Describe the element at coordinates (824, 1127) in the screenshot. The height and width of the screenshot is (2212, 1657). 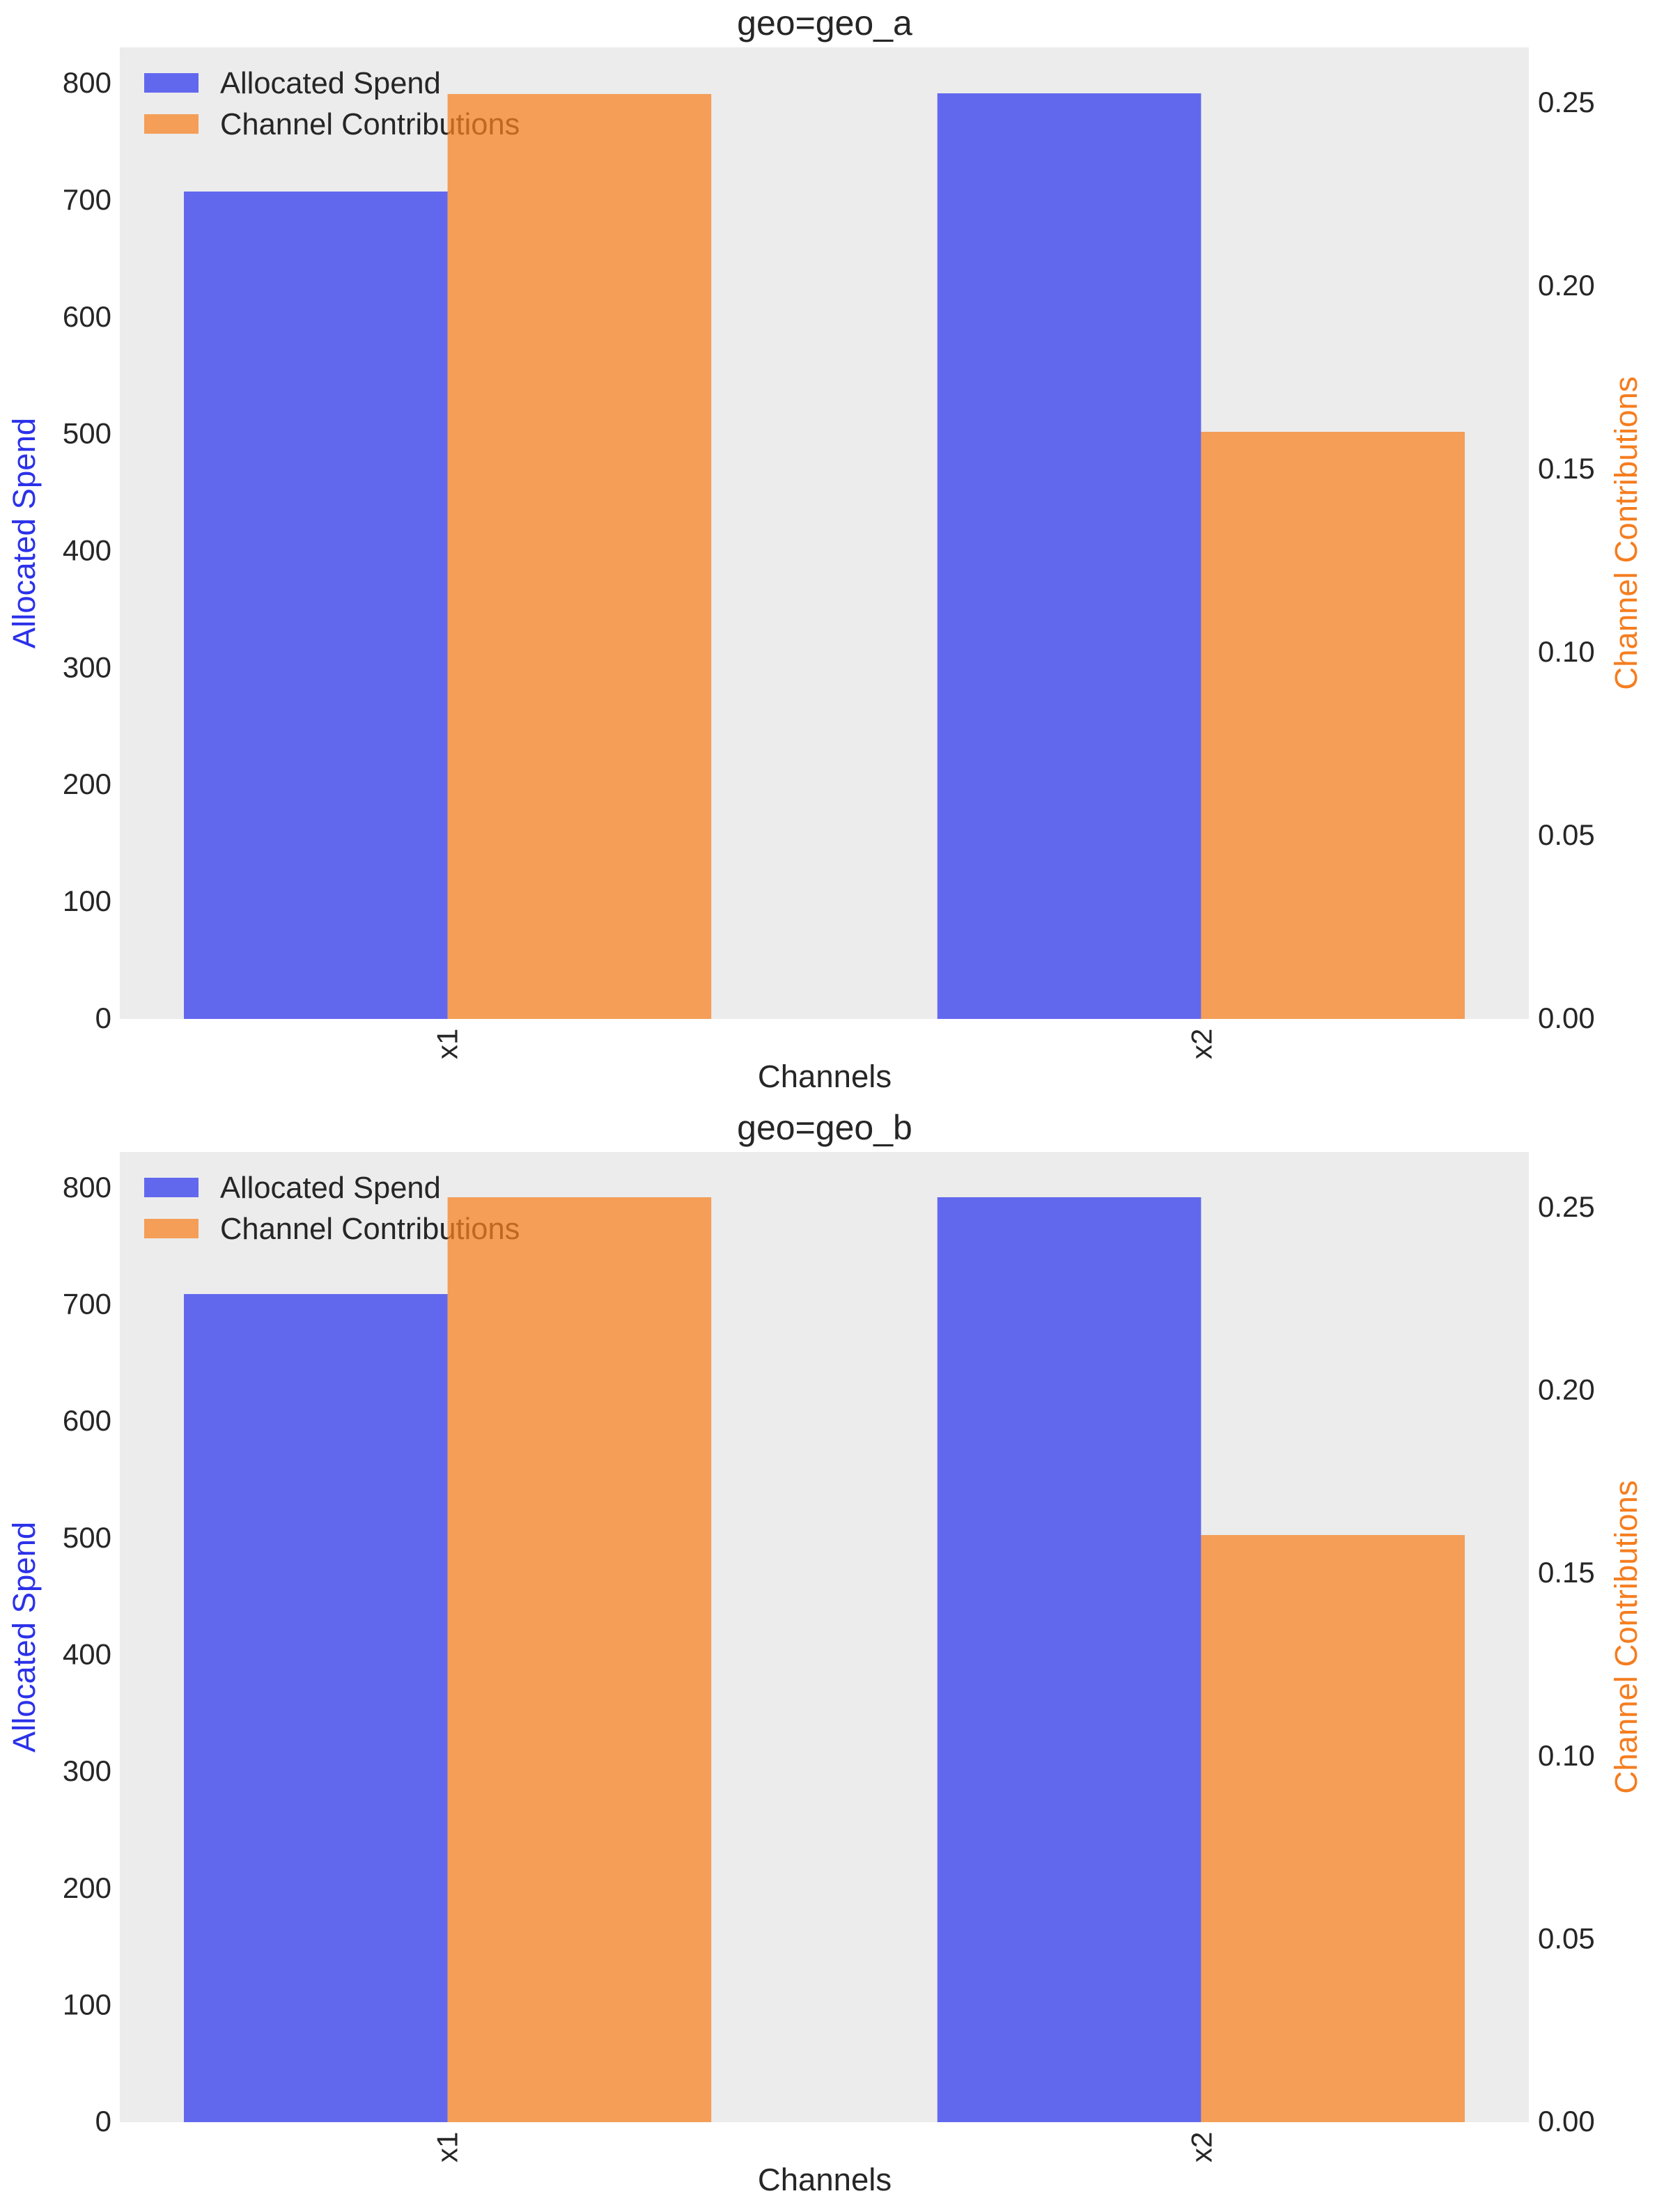
I see `svg-text: geo=geo_b` at that location.